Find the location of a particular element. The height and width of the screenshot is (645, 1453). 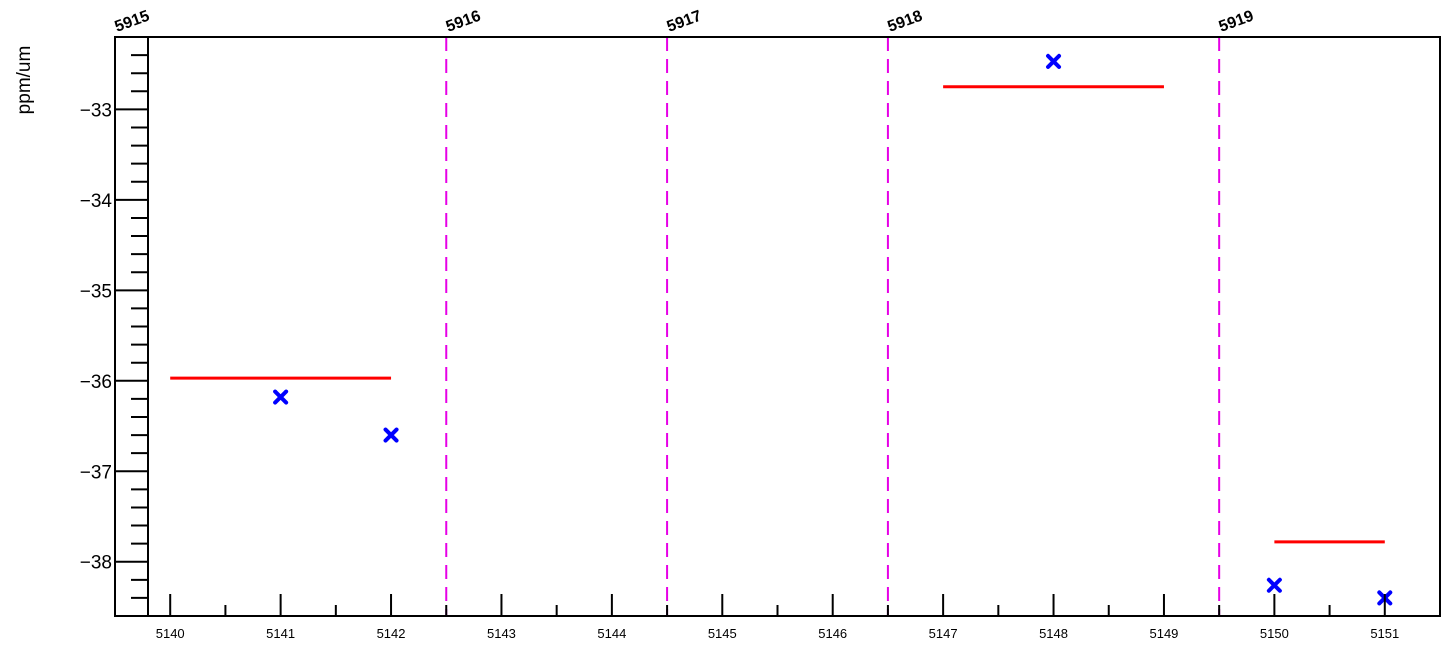

x-tick-label: 5142 is located at coordinates (391, 633).